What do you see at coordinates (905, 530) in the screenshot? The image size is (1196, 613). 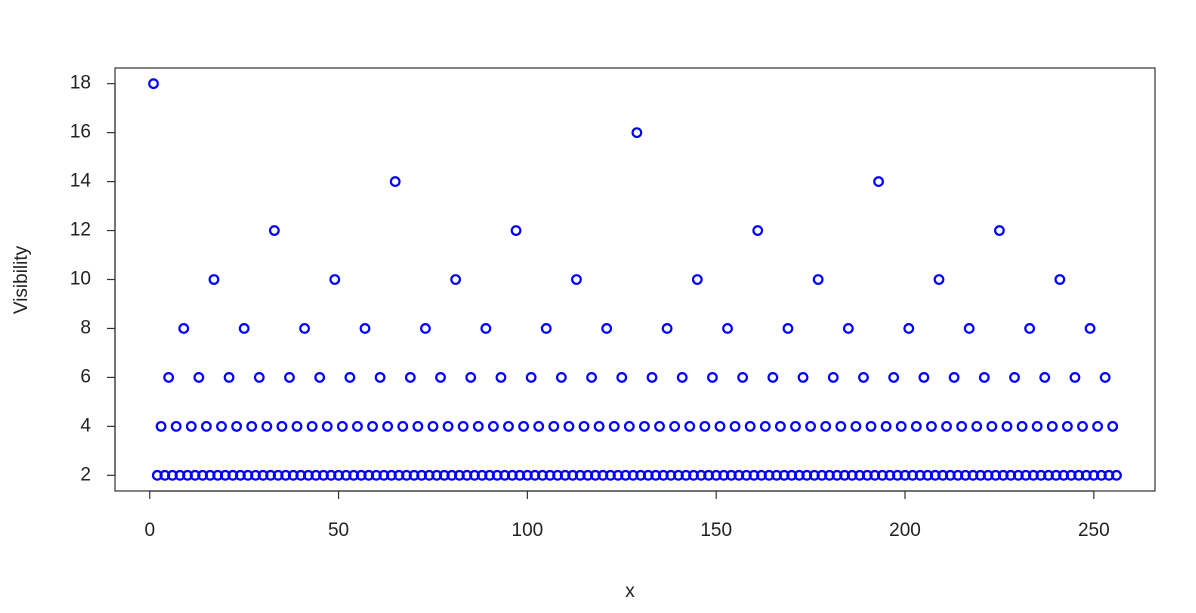 I see `x-tick-label: 200` at bounding box center [905, 530].